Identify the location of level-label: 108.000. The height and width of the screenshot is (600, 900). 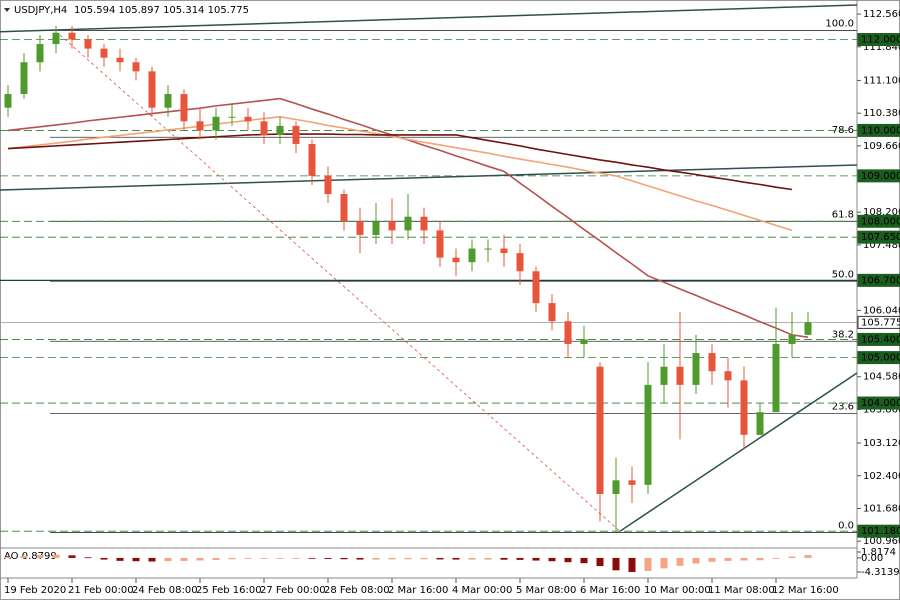
(880, 221).